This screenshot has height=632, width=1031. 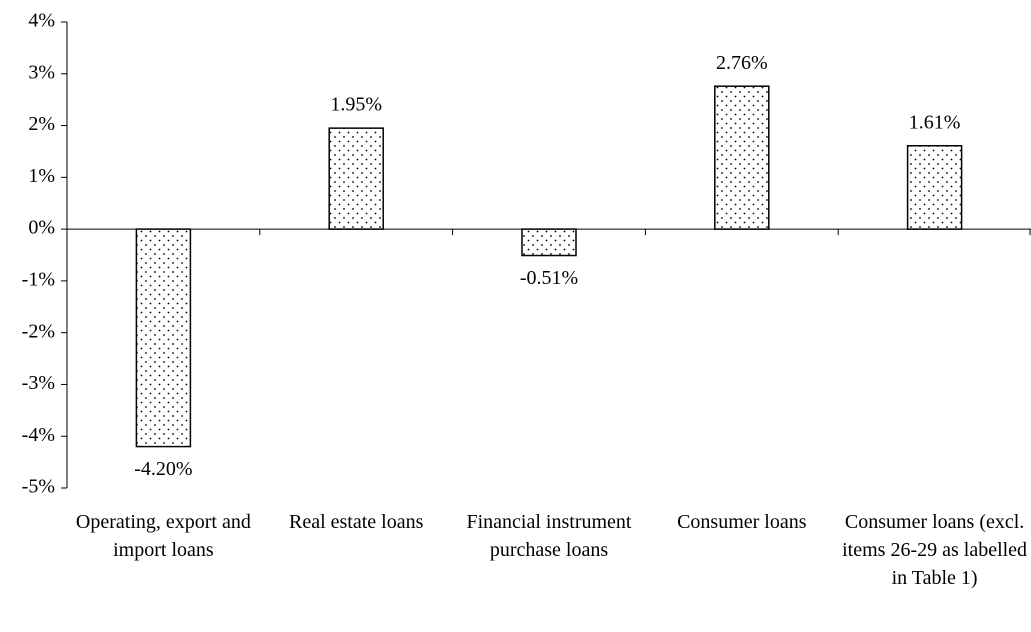 What do you see at coordinates (935, 122) in the screenshot?
I see `value-label: 1.61%` at bounding box center [935, 122].